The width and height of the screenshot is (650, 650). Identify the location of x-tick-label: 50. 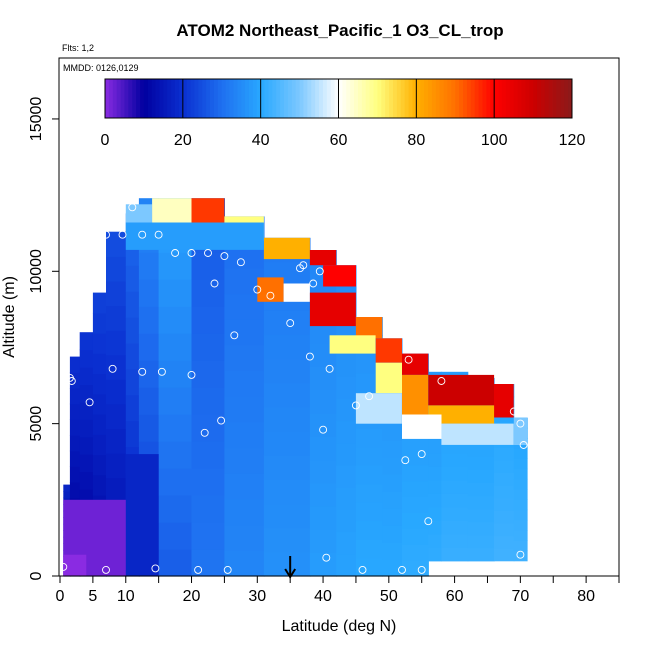
(389, 596).